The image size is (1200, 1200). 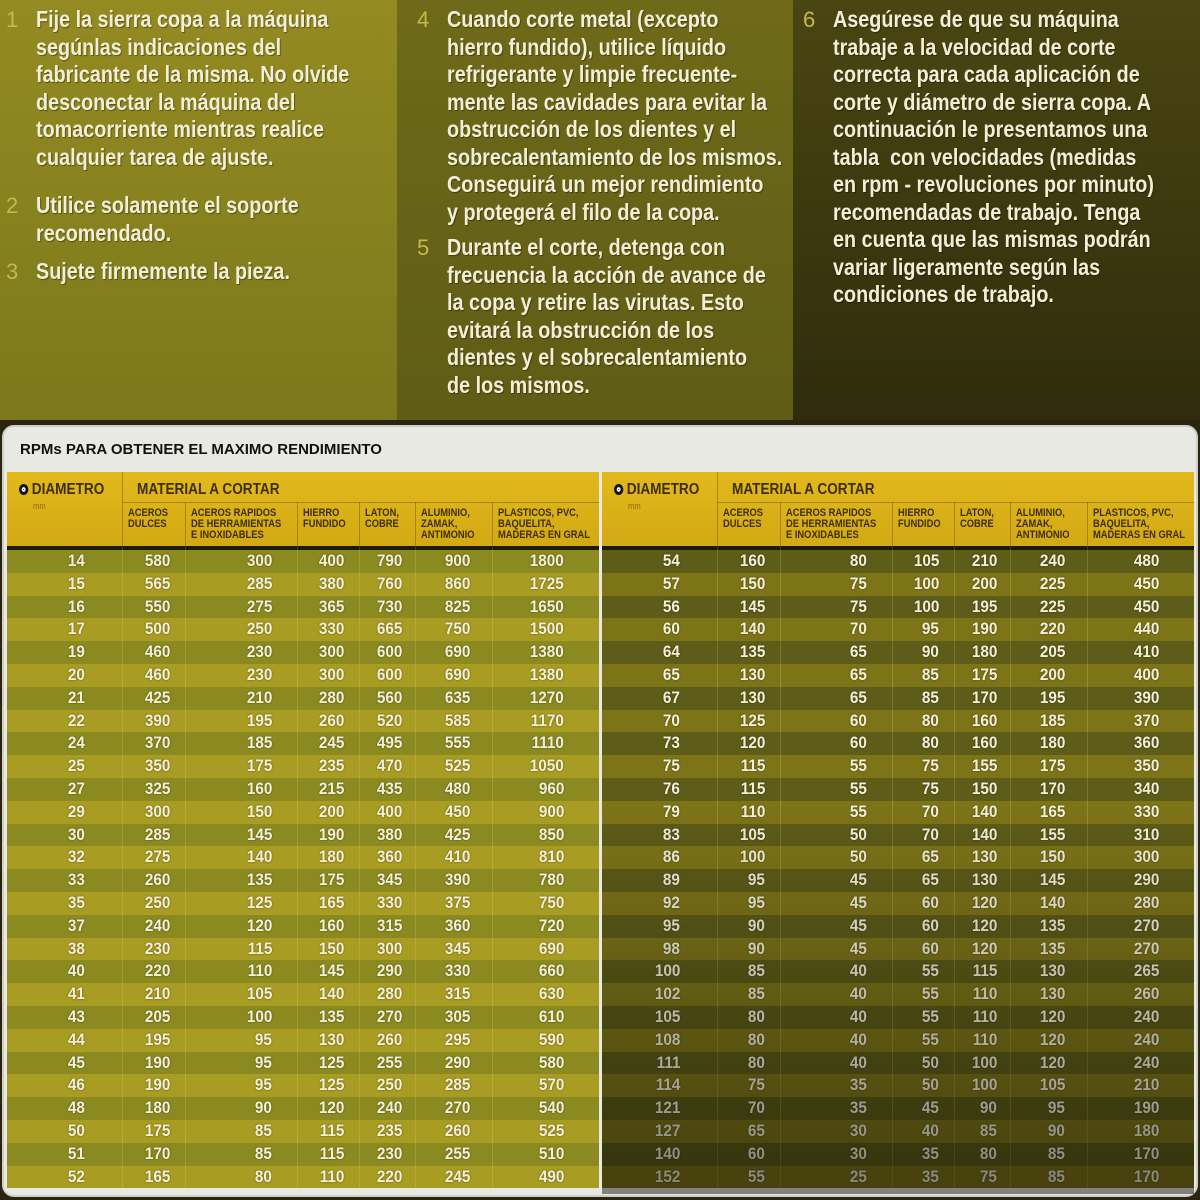 What do you see at coordinates (389, 925) in the screenshot?
I see `rpm-cell: 315` at bounding box center [389, 925].